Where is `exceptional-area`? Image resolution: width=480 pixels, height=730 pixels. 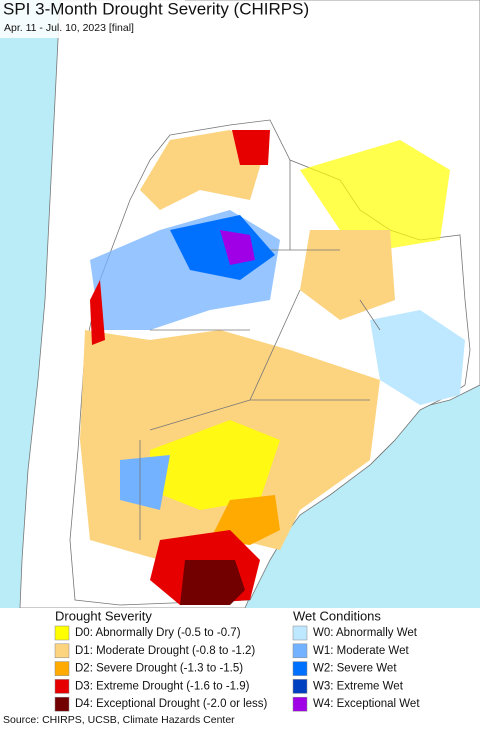 exceptional-area is located at coordinates (212, 582).